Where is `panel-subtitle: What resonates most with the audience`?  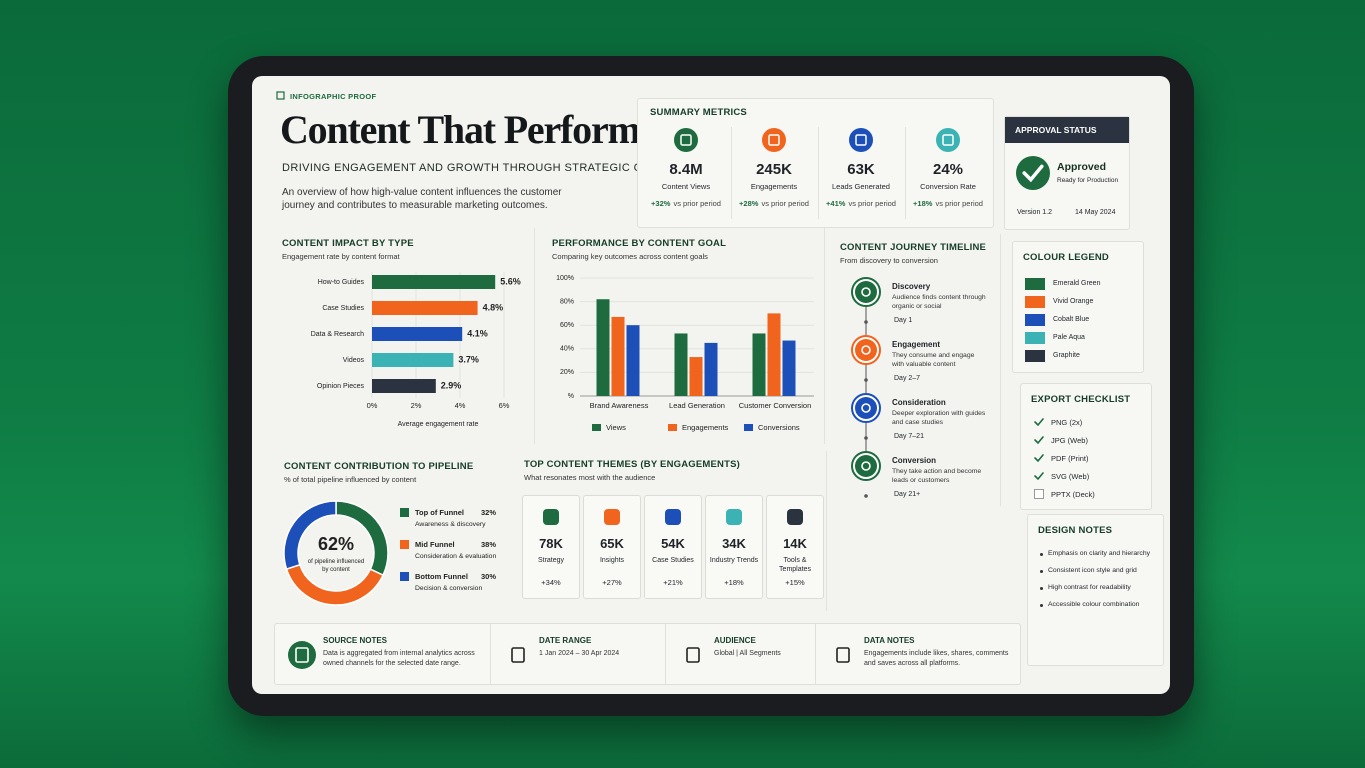
panel-subtitle: What resonates most with the audience is located at coordinates (590, 477).